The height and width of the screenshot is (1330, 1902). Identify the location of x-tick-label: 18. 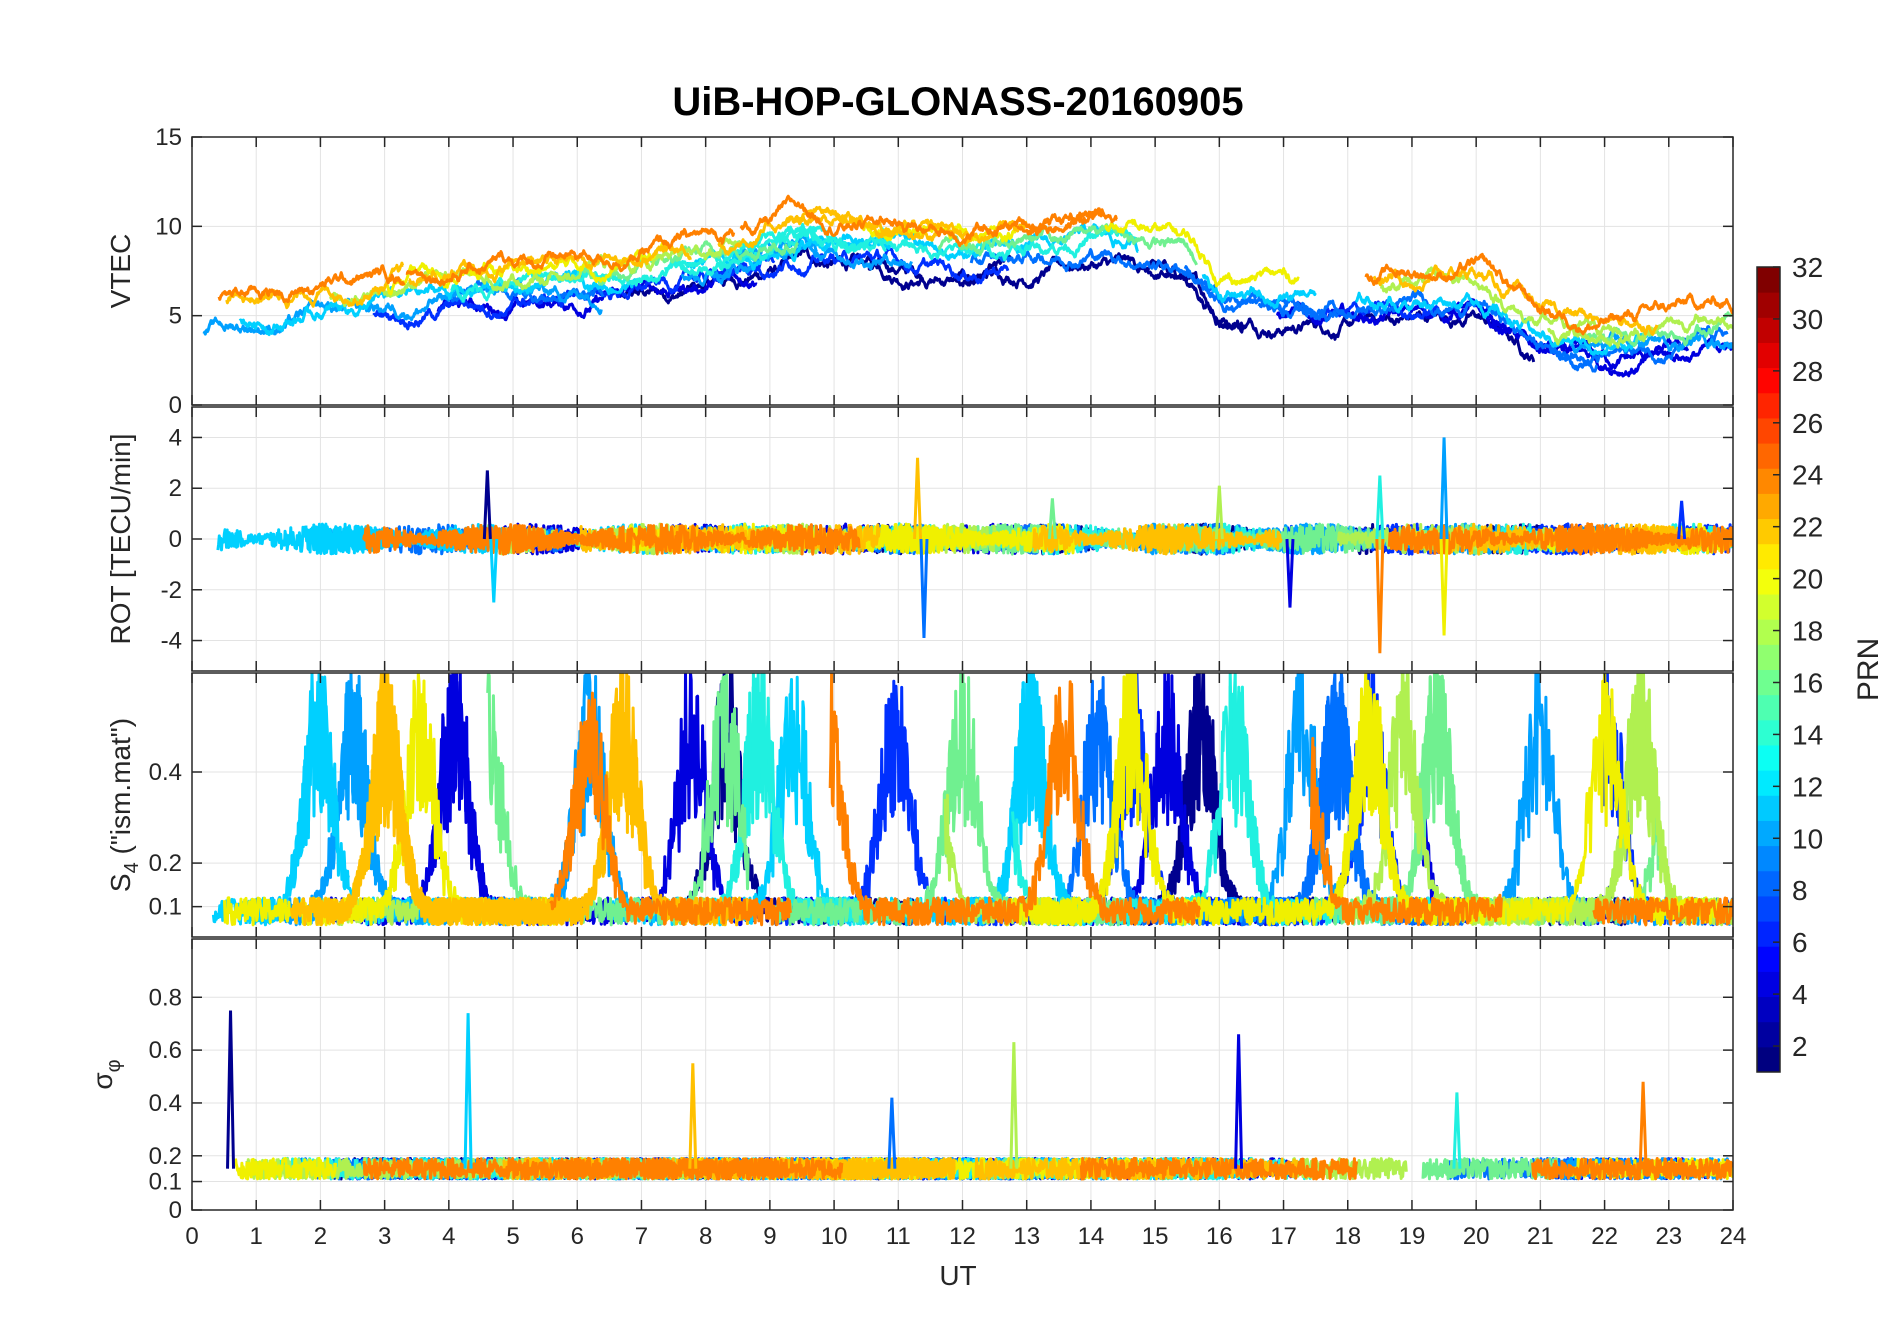
(1347, 1236).